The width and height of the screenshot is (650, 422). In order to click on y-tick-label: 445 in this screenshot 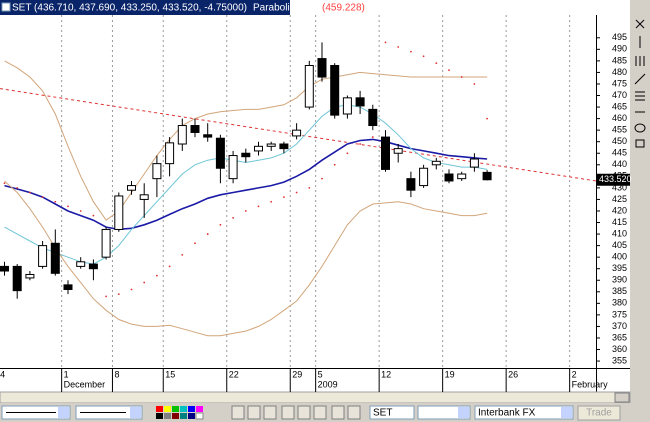, I will do `click(619, 153)`.